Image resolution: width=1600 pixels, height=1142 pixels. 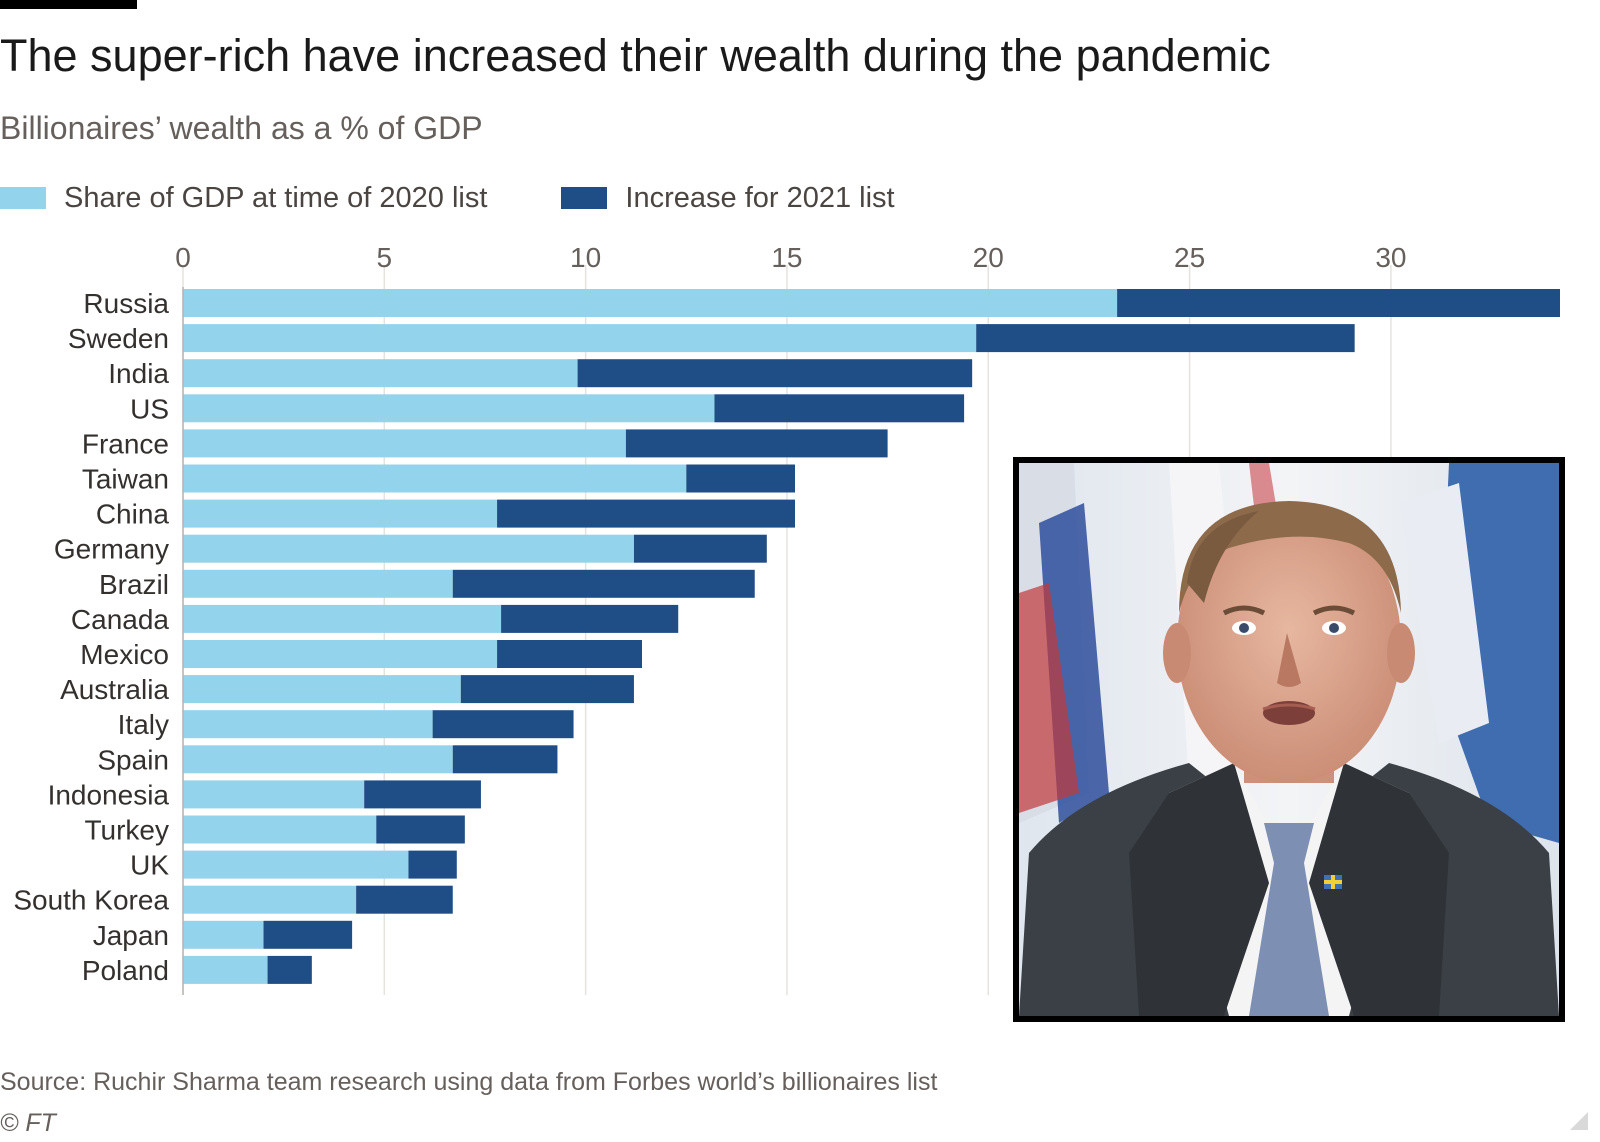 I want to click on category-label-australia: Australia, so click(x=114, y=689).